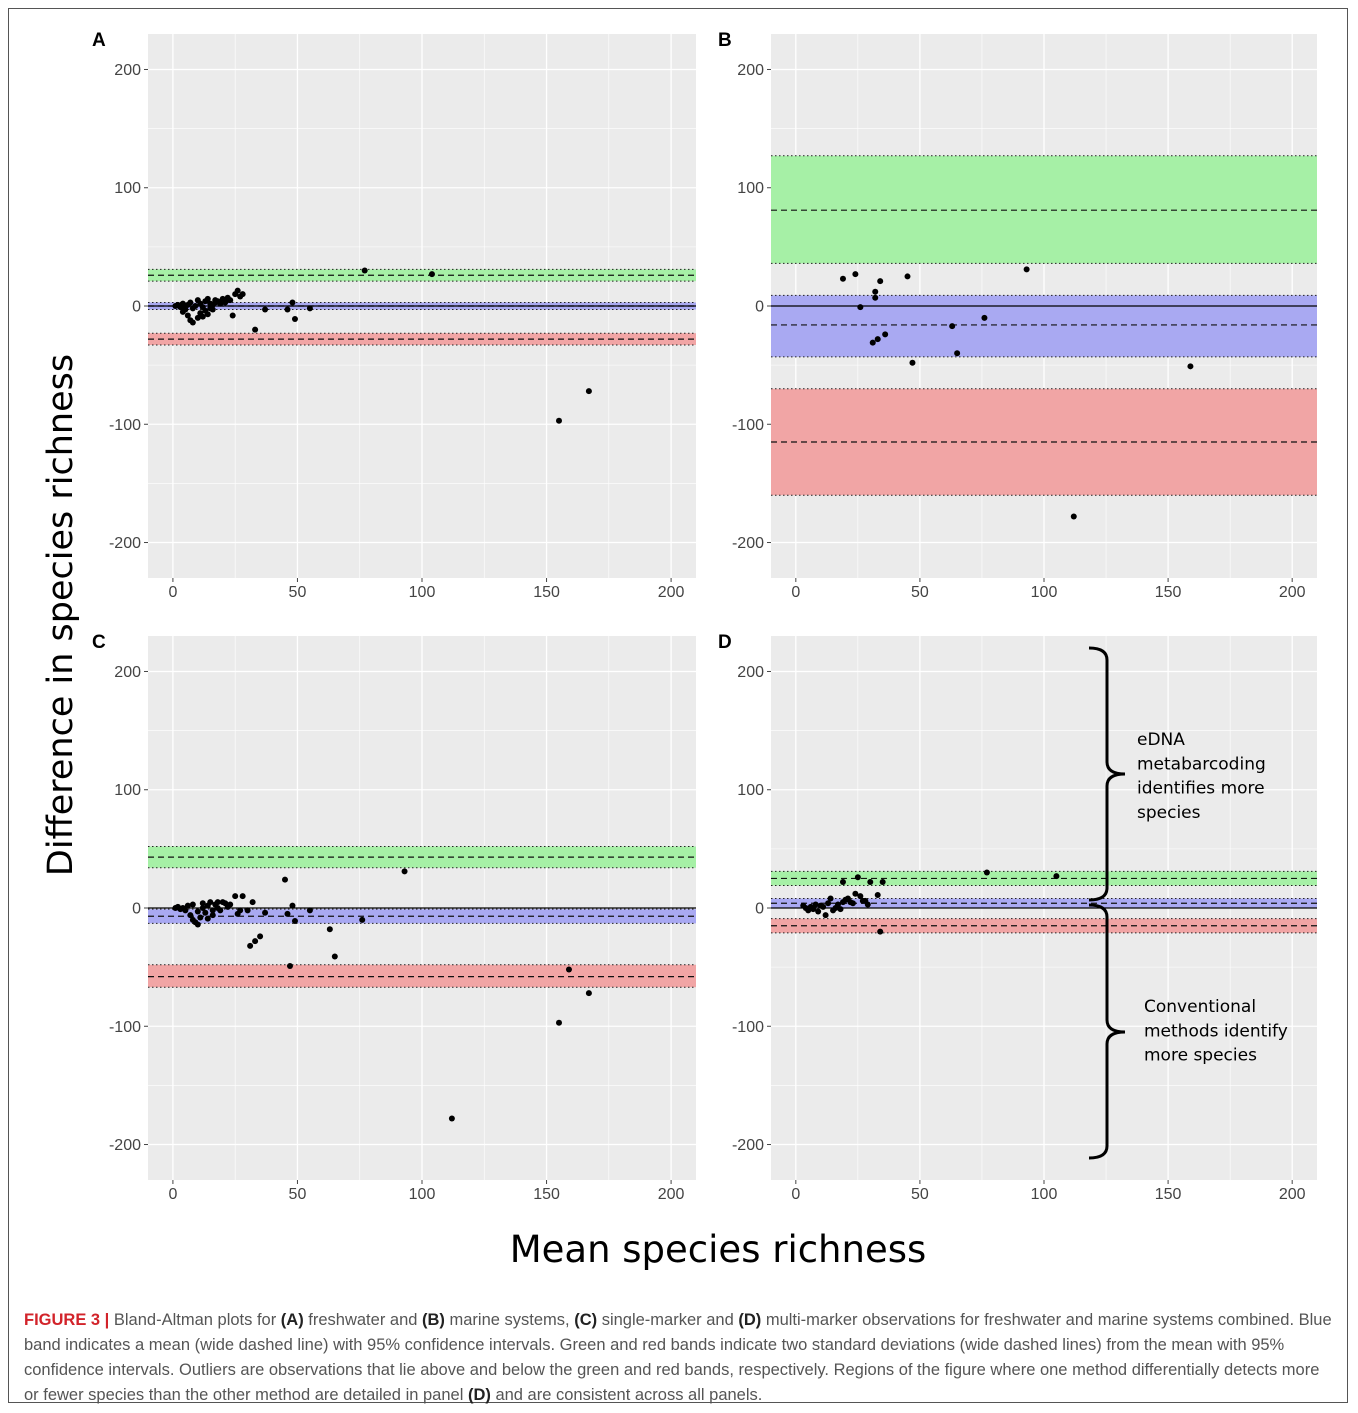  Describe the element at coordinates (1201, 789) in the screenshot. I see `annotation-upper-line: identifies more` at that location.